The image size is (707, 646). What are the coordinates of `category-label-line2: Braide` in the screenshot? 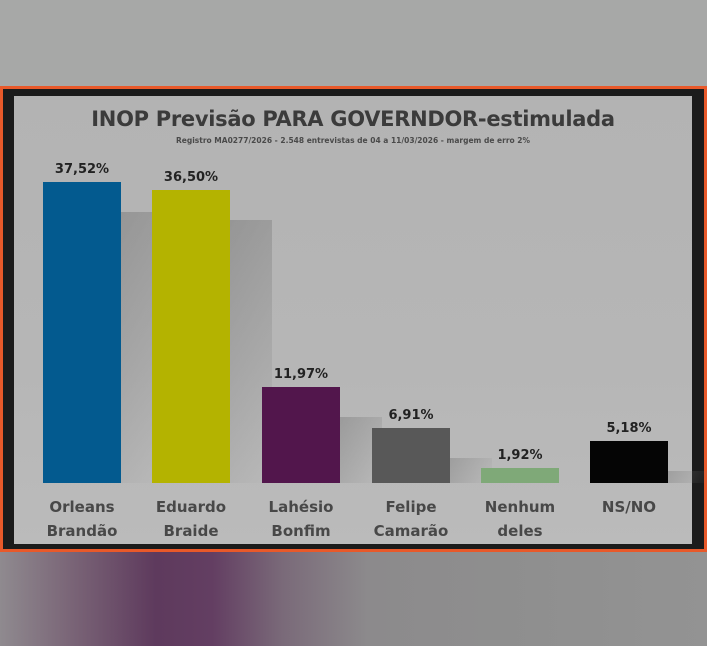 It's located at (191, 531).